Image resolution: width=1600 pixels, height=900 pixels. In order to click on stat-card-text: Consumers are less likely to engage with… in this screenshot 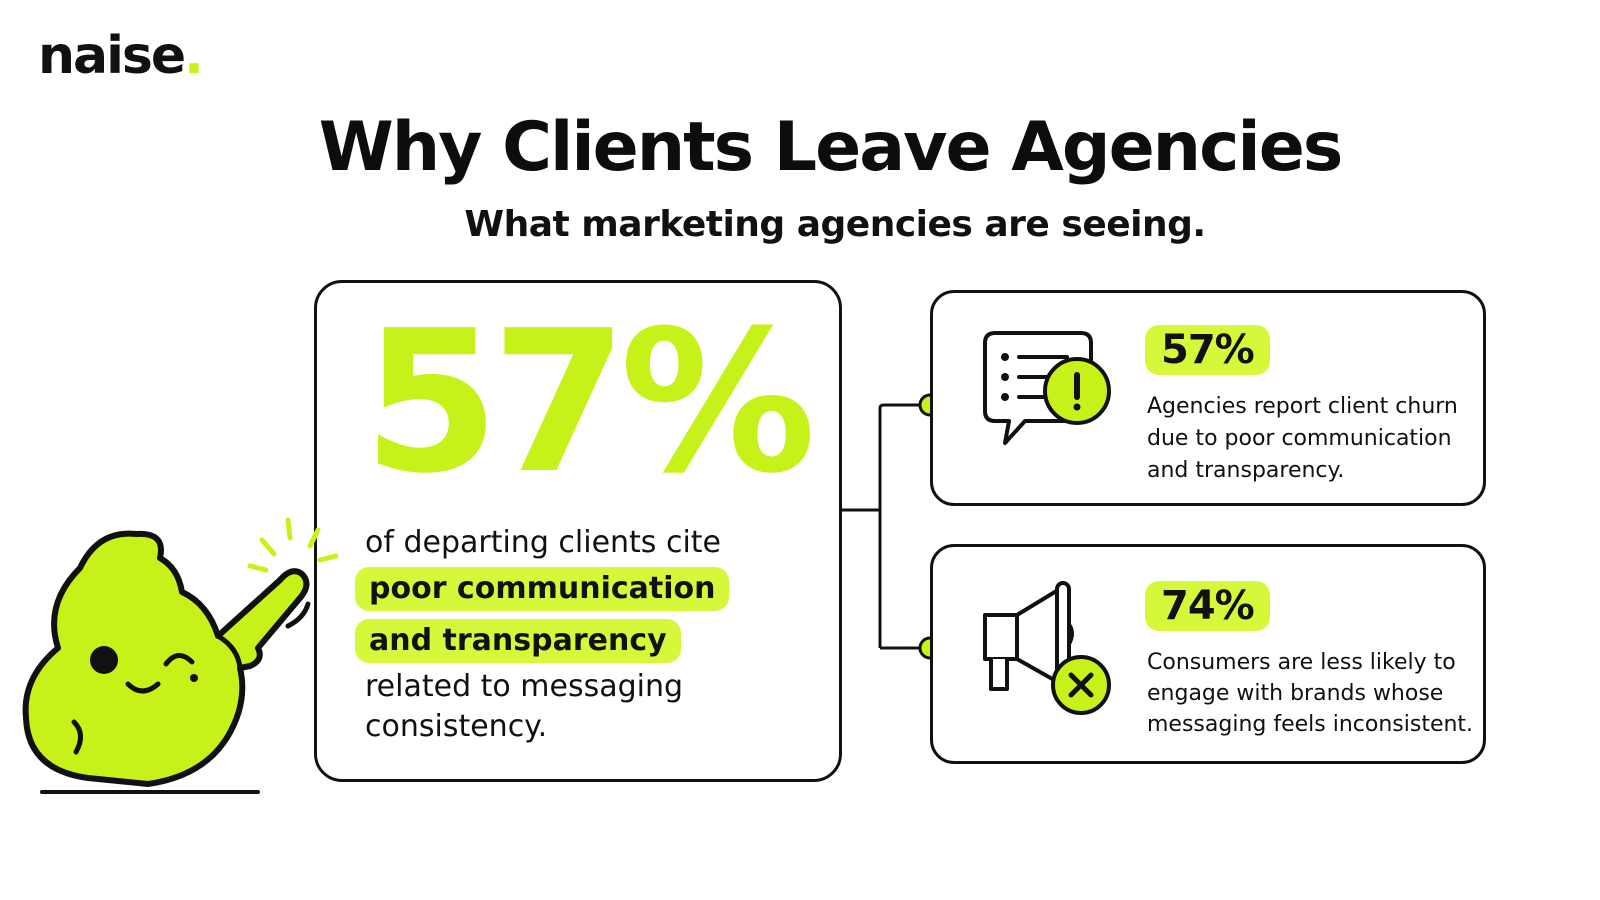, I will do `click(1310, 693)`.